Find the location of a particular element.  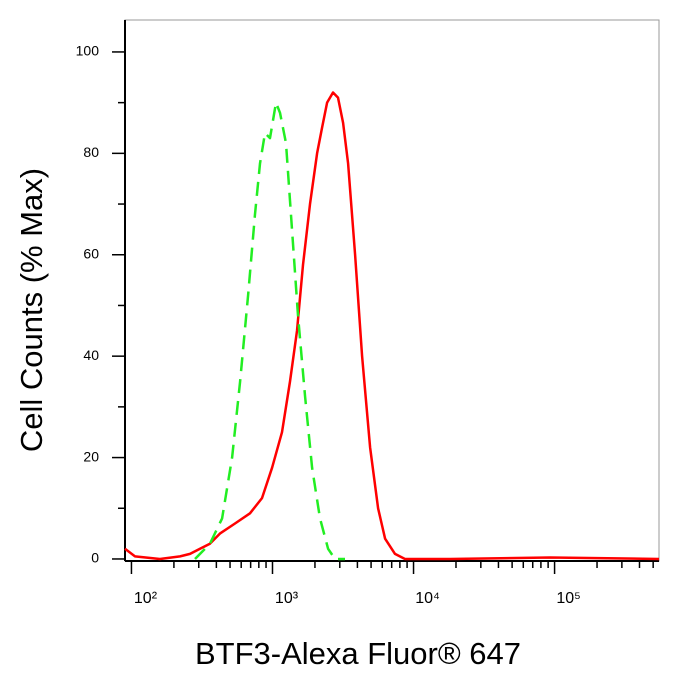

x-tick-label: 10⁴ is located at coordinates (427, 598).